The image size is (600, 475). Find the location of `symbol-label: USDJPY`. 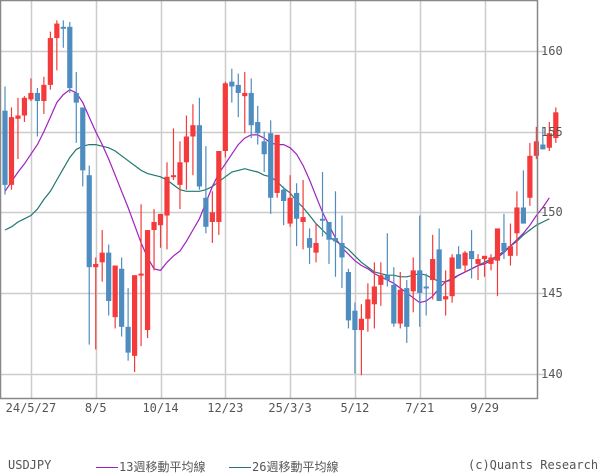

symbol-label: USDJPY is located at coordinates (30, 465).